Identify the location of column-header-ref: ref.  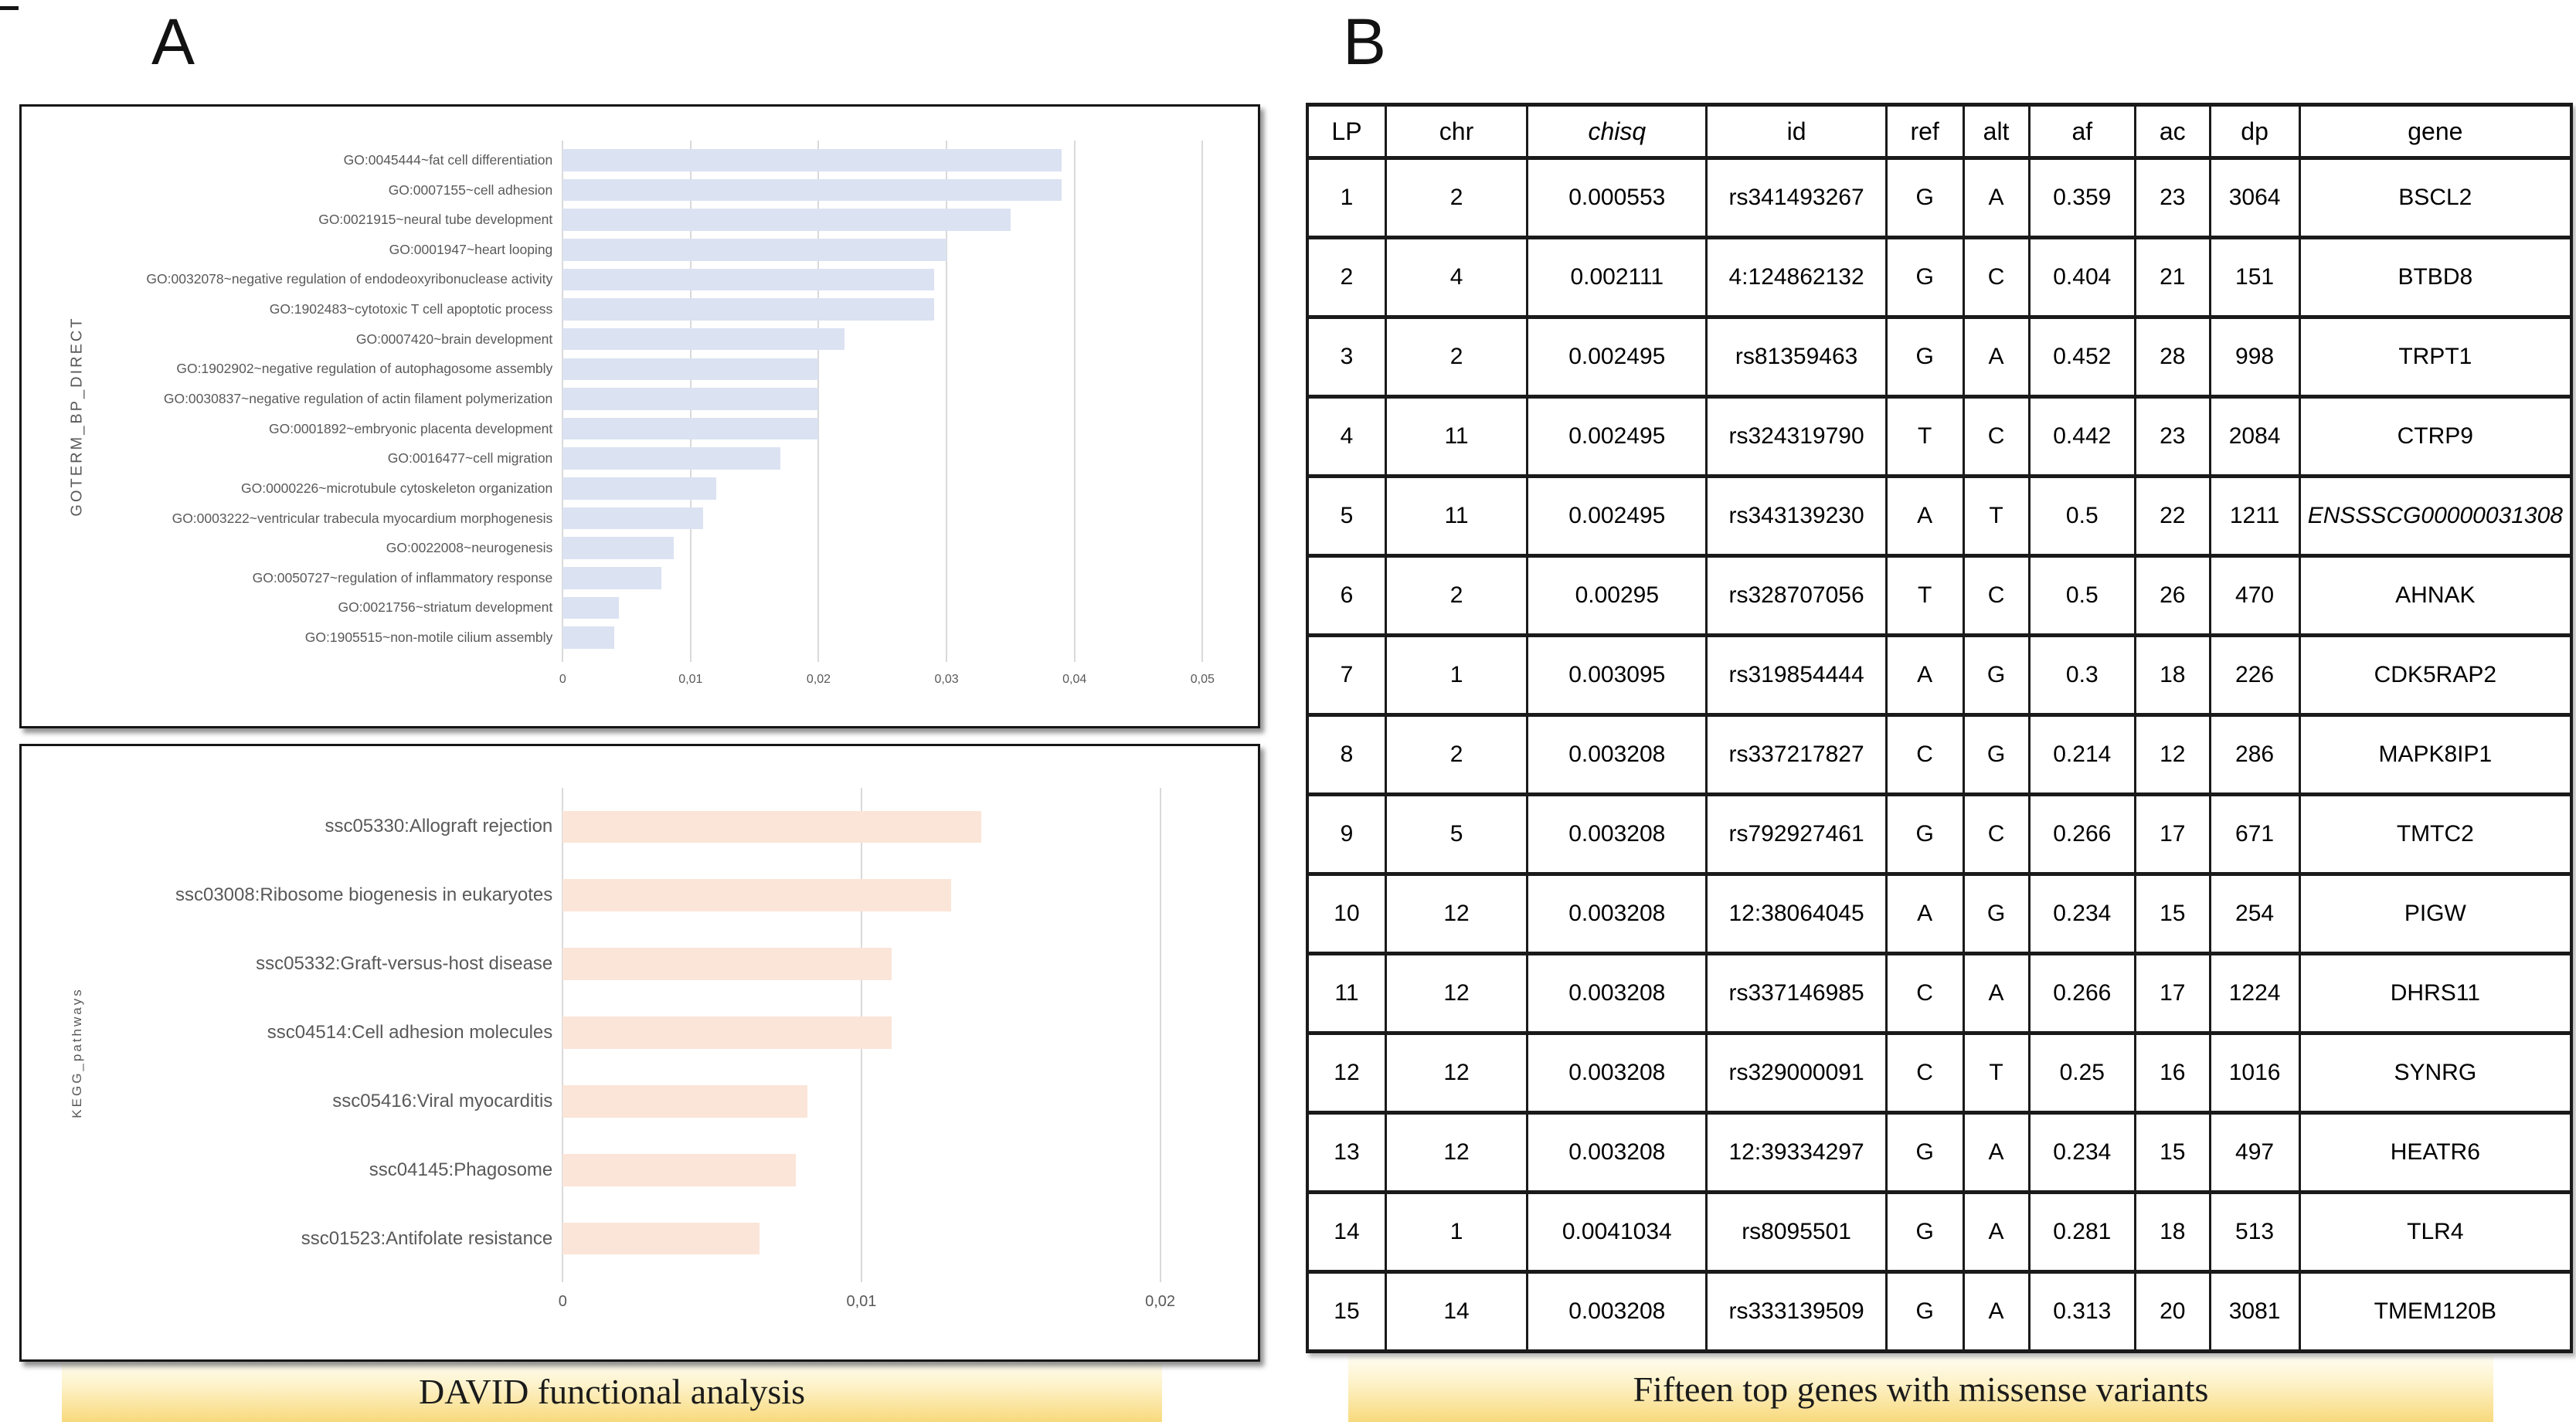
(1924, 131).